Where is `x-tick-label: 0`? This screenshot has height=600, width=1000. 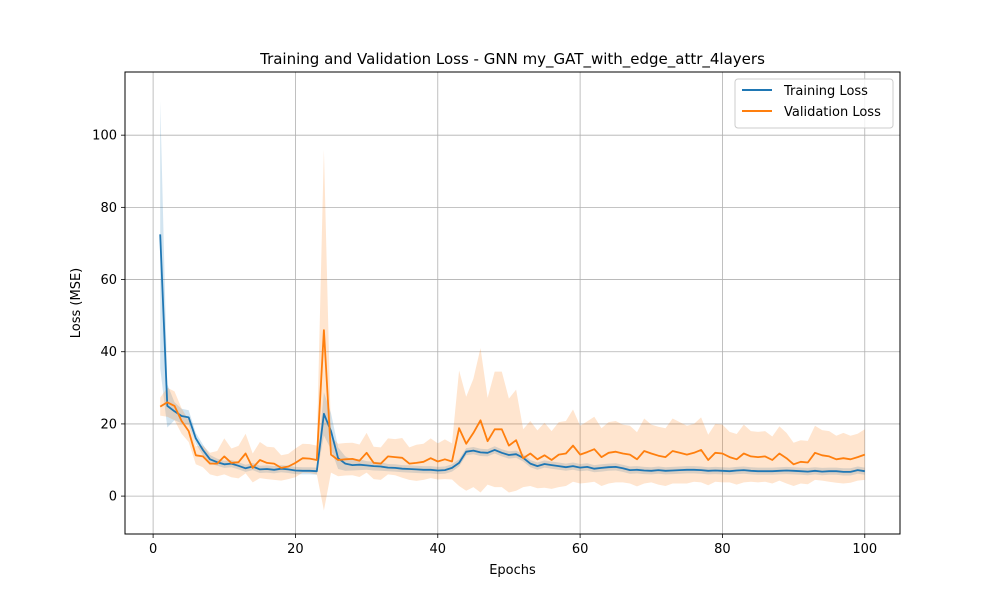
x-tick-label: 0 is located at coordinates (153, 549).